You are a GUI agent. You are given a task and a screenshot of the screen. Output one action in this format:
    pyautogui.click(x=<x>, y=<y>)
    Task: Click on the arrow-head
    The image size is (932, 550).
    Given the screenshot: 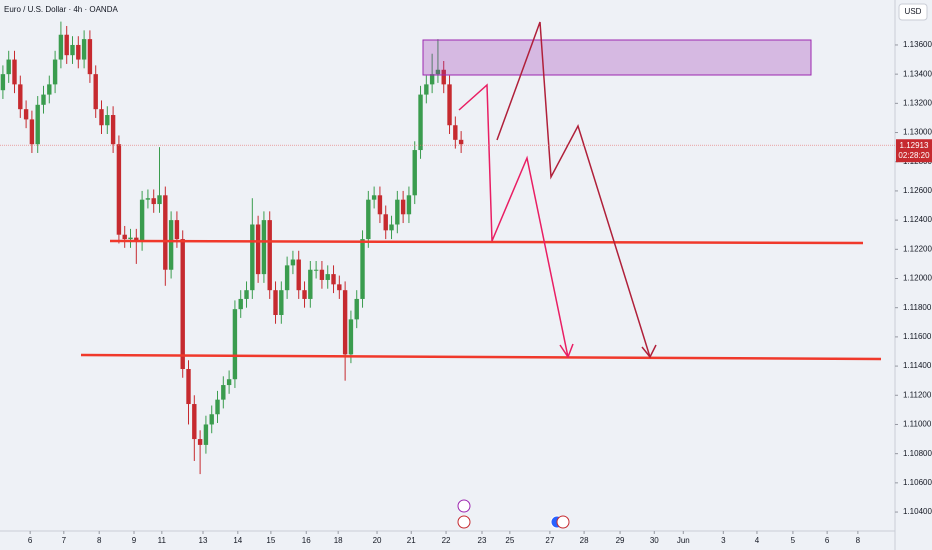 What is the action you would take?
    pyautogui.click(x=566, y=351)
    